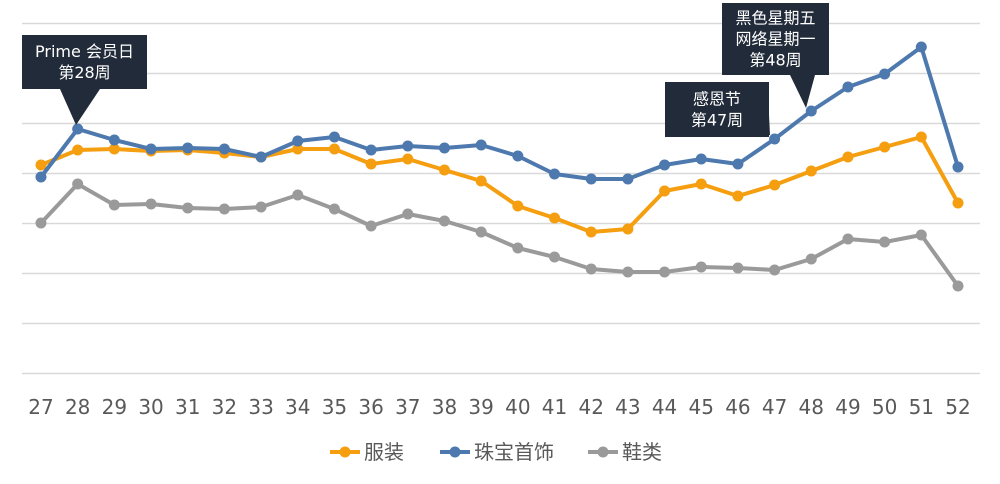 The height and width of the screenshot is (484, 1000). What do you see at coordinates (590, 407) in the screenshot?
I see `x-tick-label: 42` at bounding box center [590, 407].